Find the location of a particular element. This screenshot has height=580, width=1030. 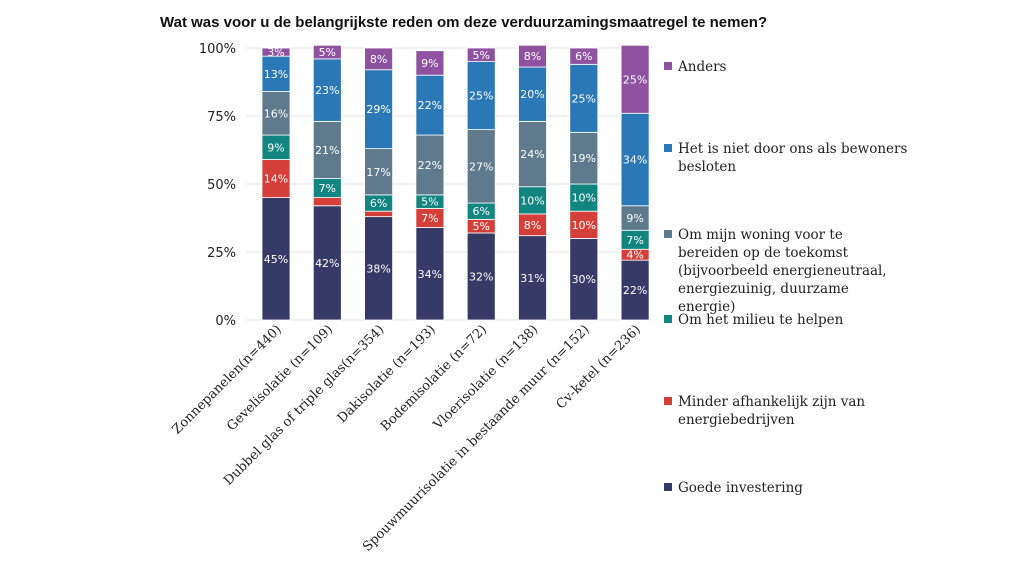

data-label: 17% is located at coordinates (378, 172).